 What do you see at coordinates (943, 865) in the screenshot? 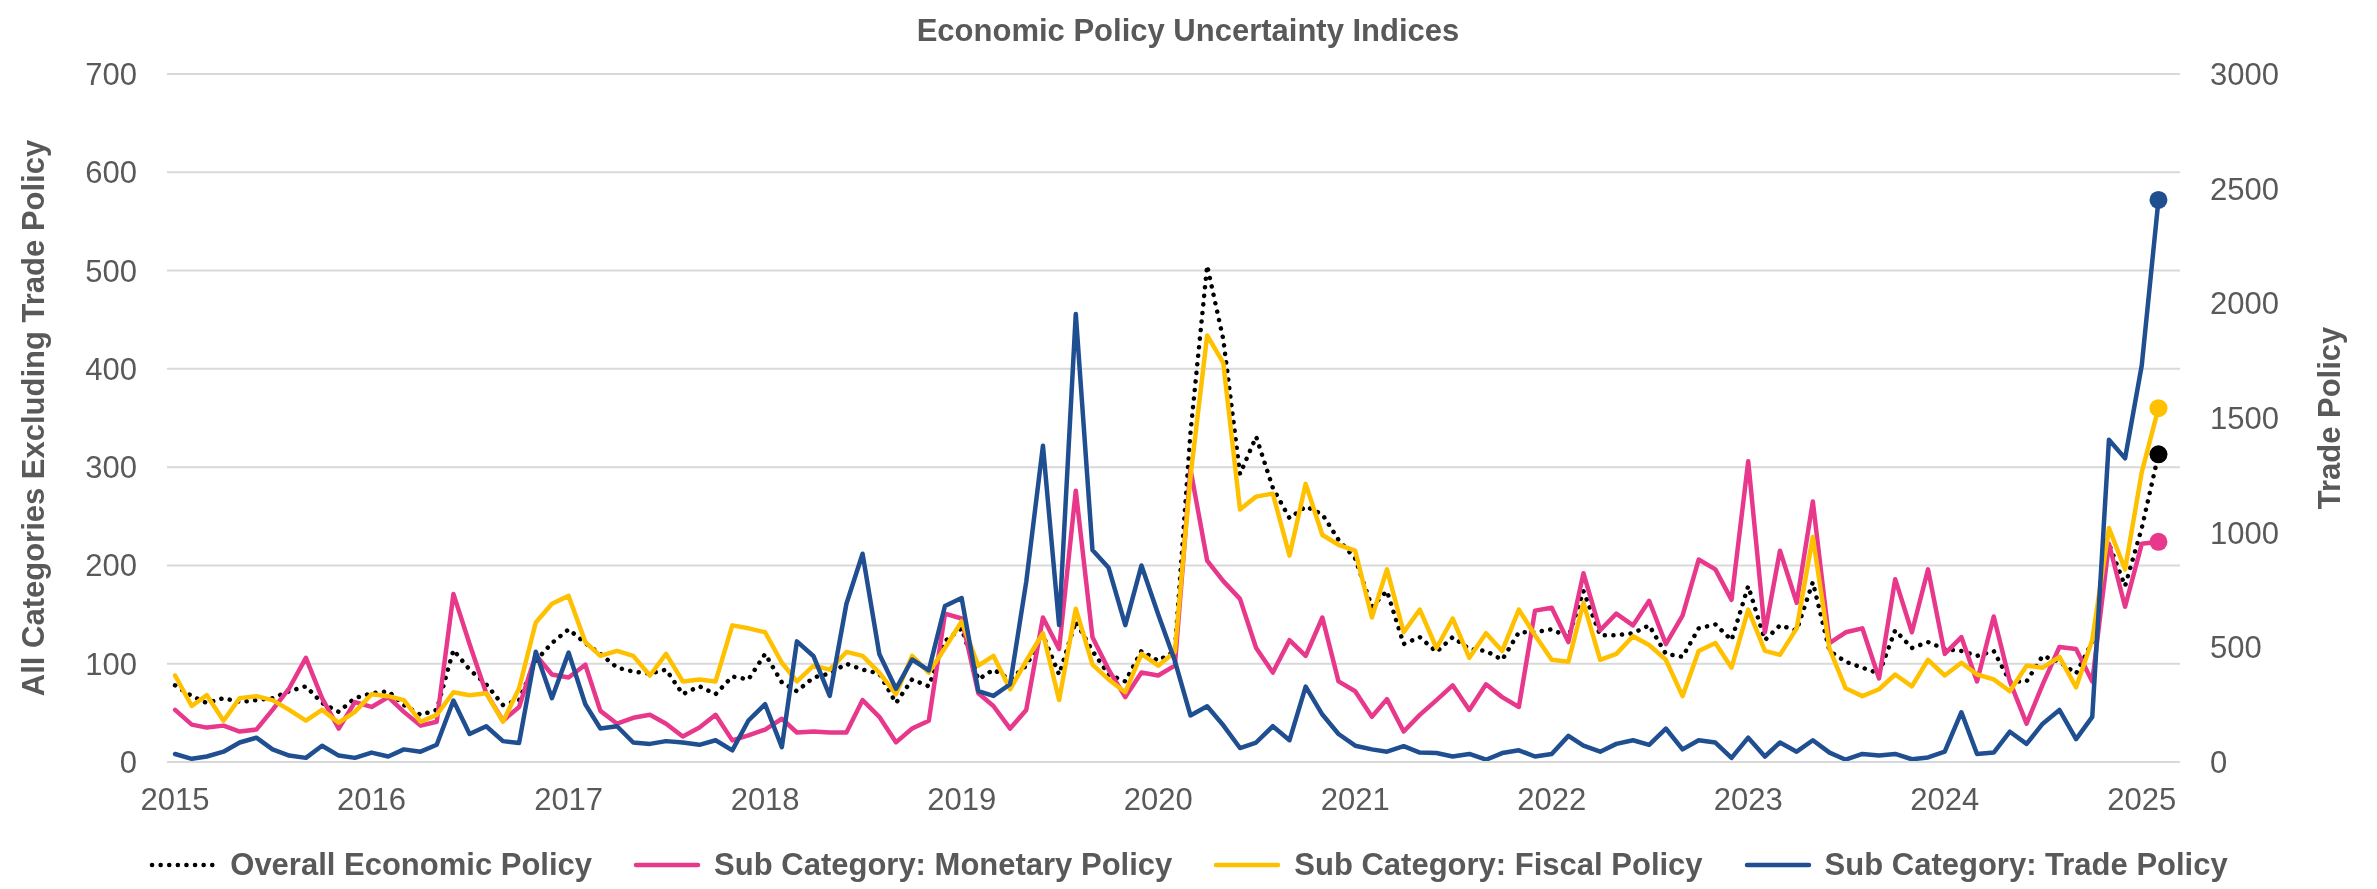
I see `legend-label: Sub Category: Monetary Policy` at bounding box center [943, 865].